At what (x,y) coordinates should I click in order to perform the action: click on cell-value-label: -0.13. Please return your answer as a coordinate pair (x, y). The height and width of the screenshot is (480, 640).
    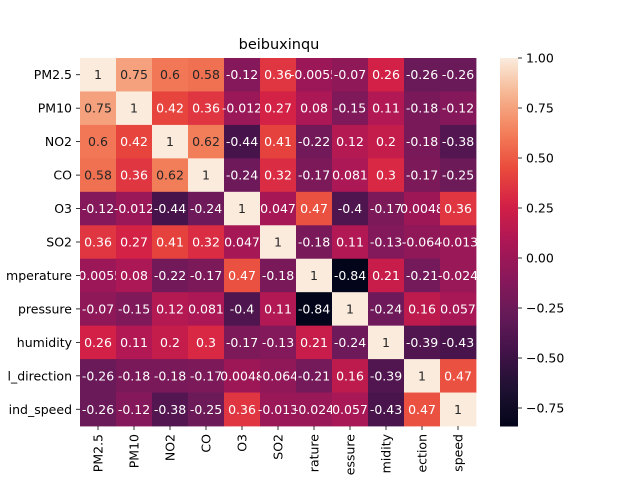
    Looking at the image, I should click on (386, 242).